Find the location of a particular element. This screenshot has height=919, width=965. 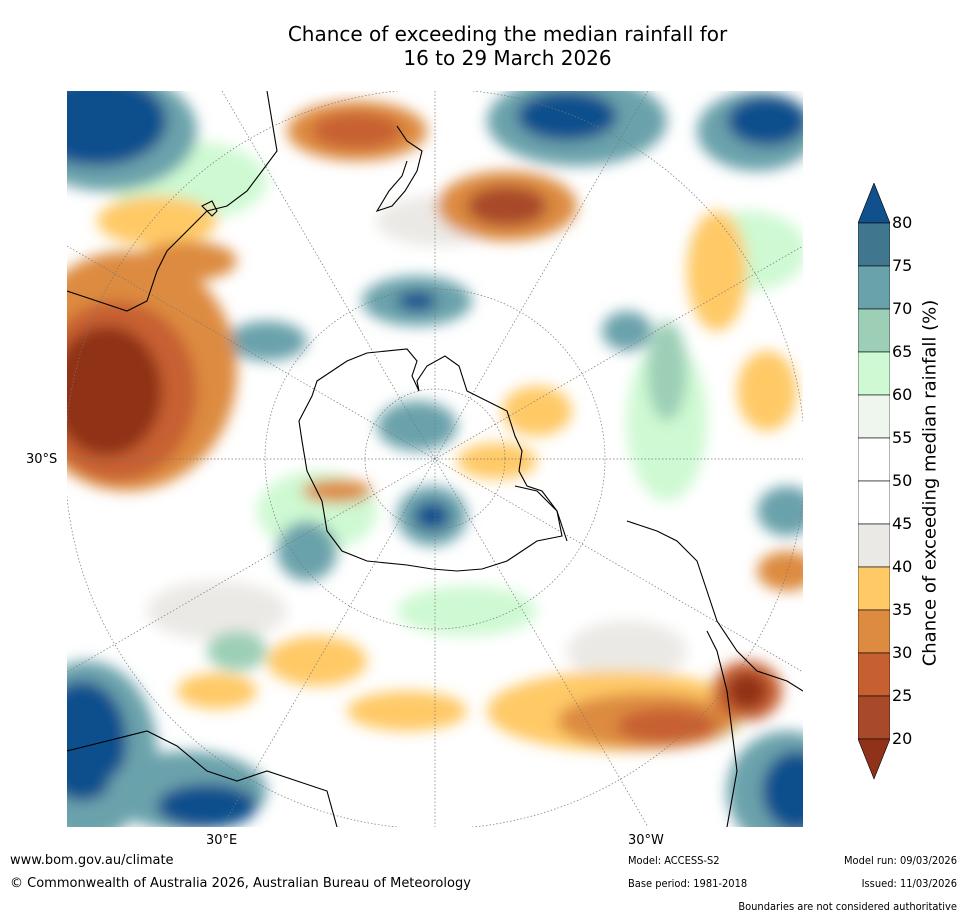

colorbar-tick-label: 50 is located at coordinates (902, 480).